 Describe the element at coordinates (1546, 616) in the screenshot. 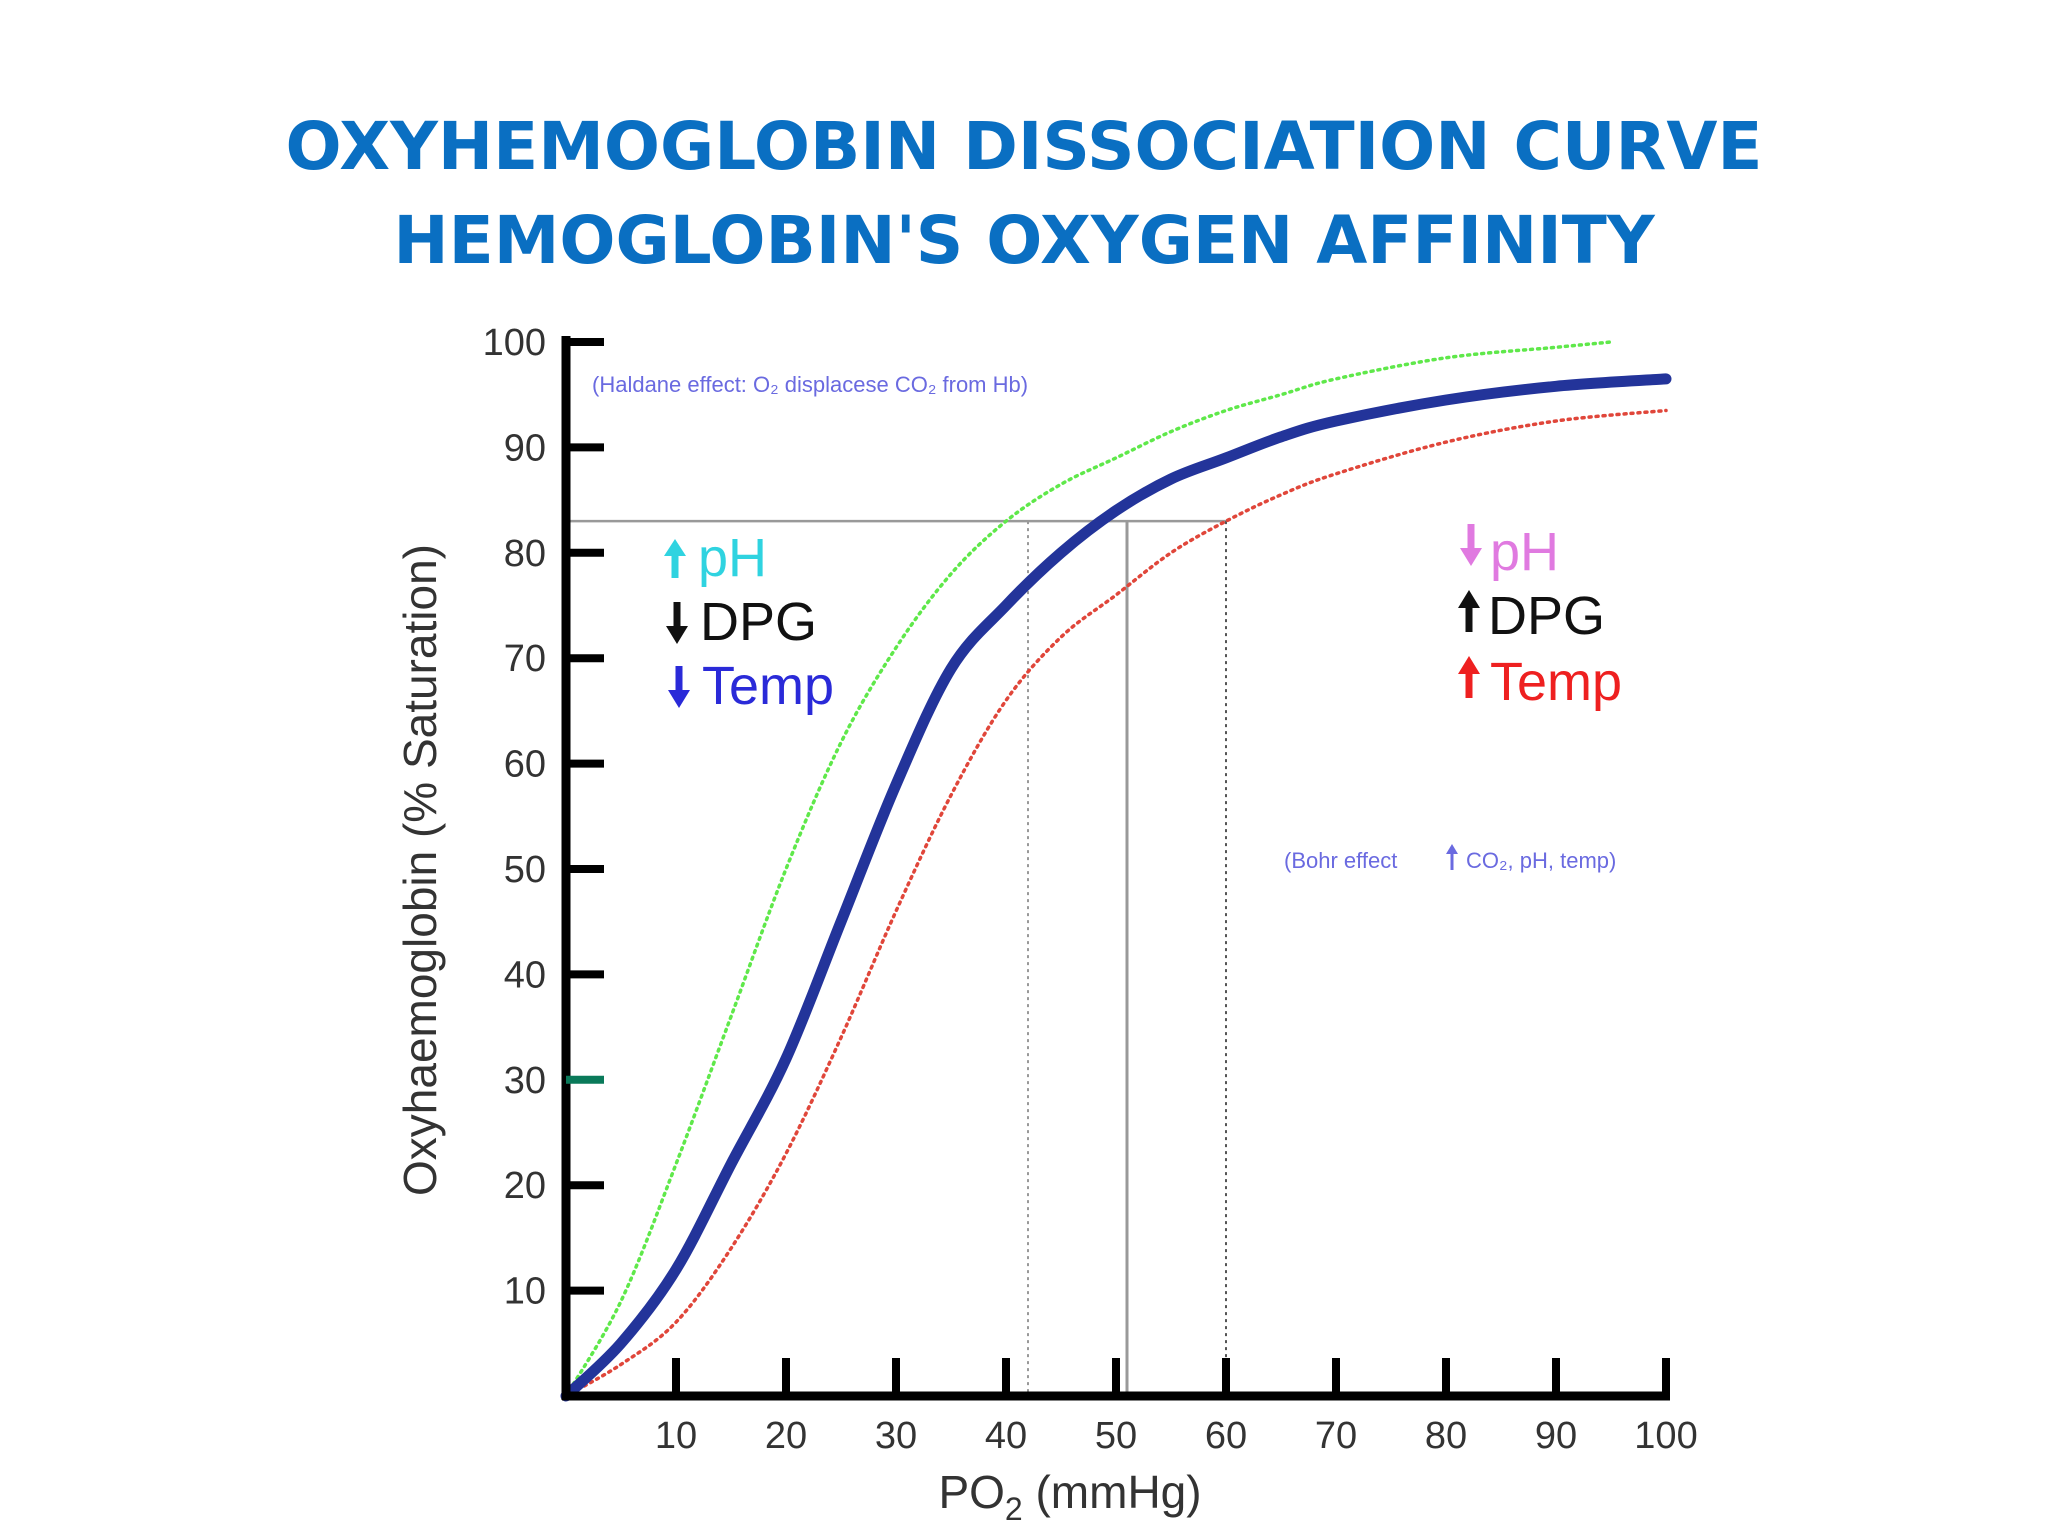

I see `right-dpg-label: DPG` at that location.